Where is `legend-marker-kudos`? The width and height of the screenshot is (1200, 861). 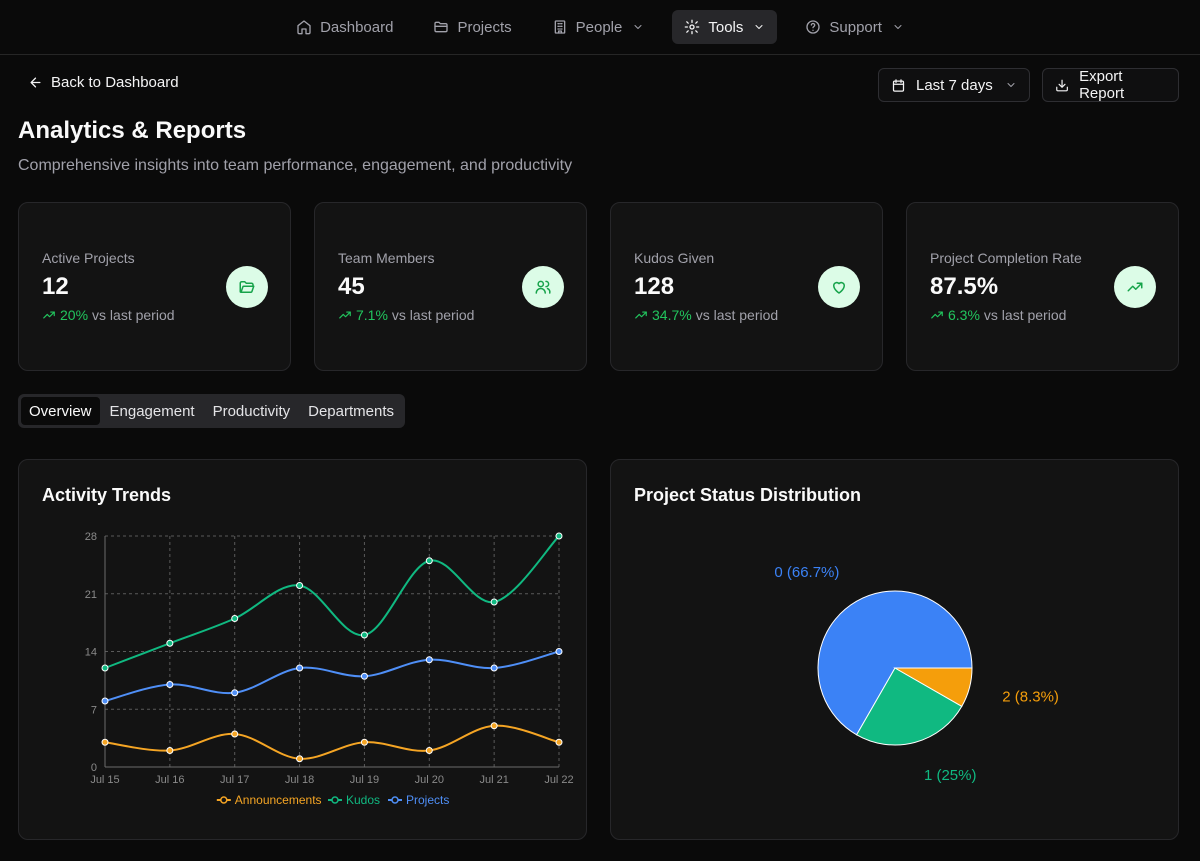 legend-marker-kudos is located at coordinates (335, 800).